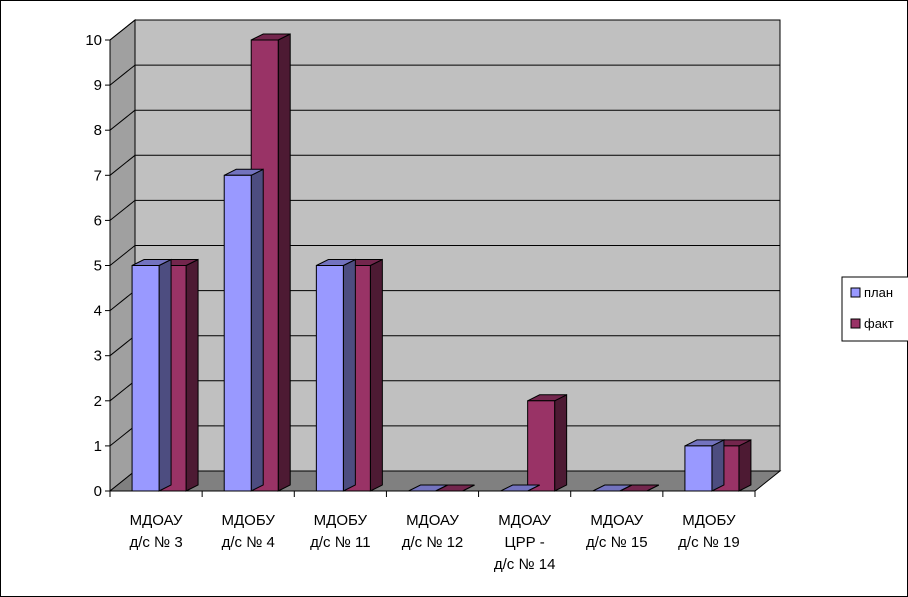 This screenshot has height=597, width=908. Describe the element at coordinates (709, 542) in the screenshot. I see `x-tick-label: д/с № 19` at that location.